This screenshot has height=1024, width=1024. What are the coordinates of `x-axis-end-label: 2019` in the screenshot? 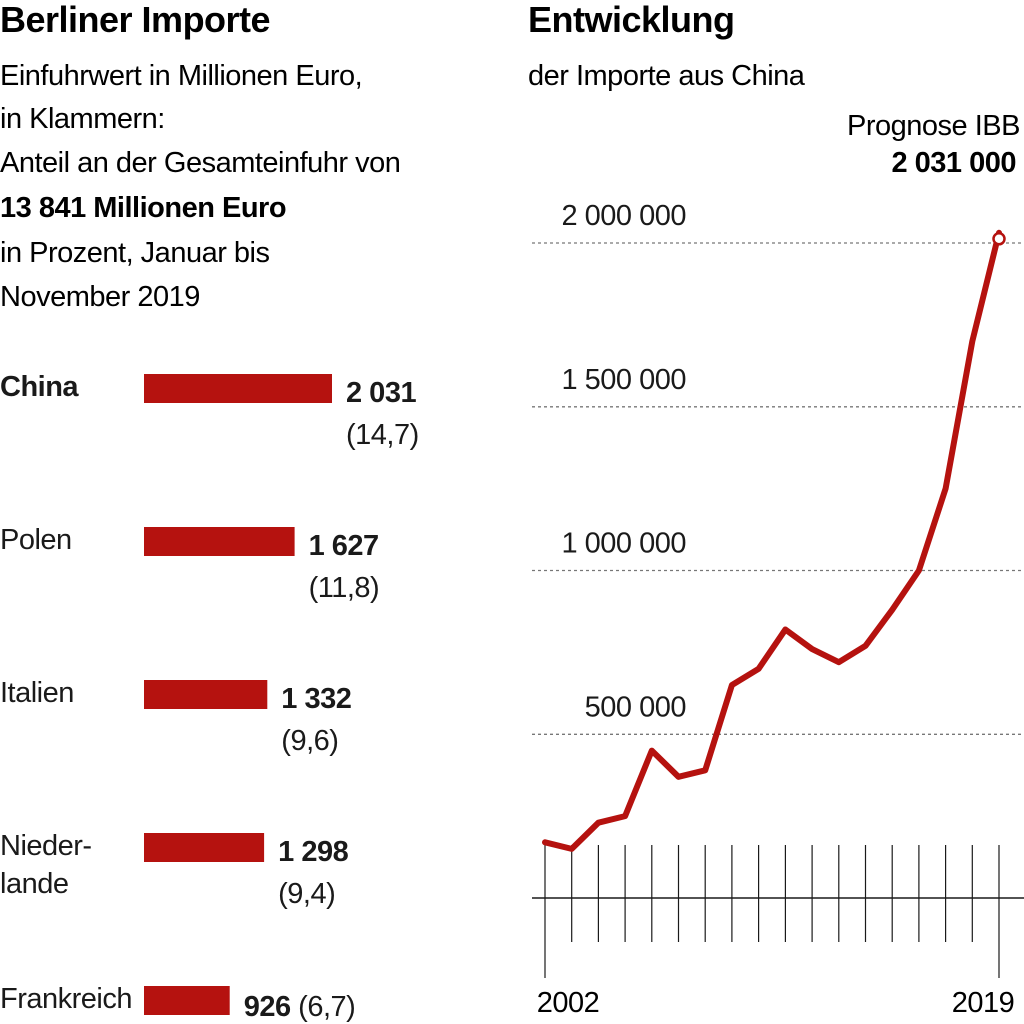 It's located at (983, 1003).